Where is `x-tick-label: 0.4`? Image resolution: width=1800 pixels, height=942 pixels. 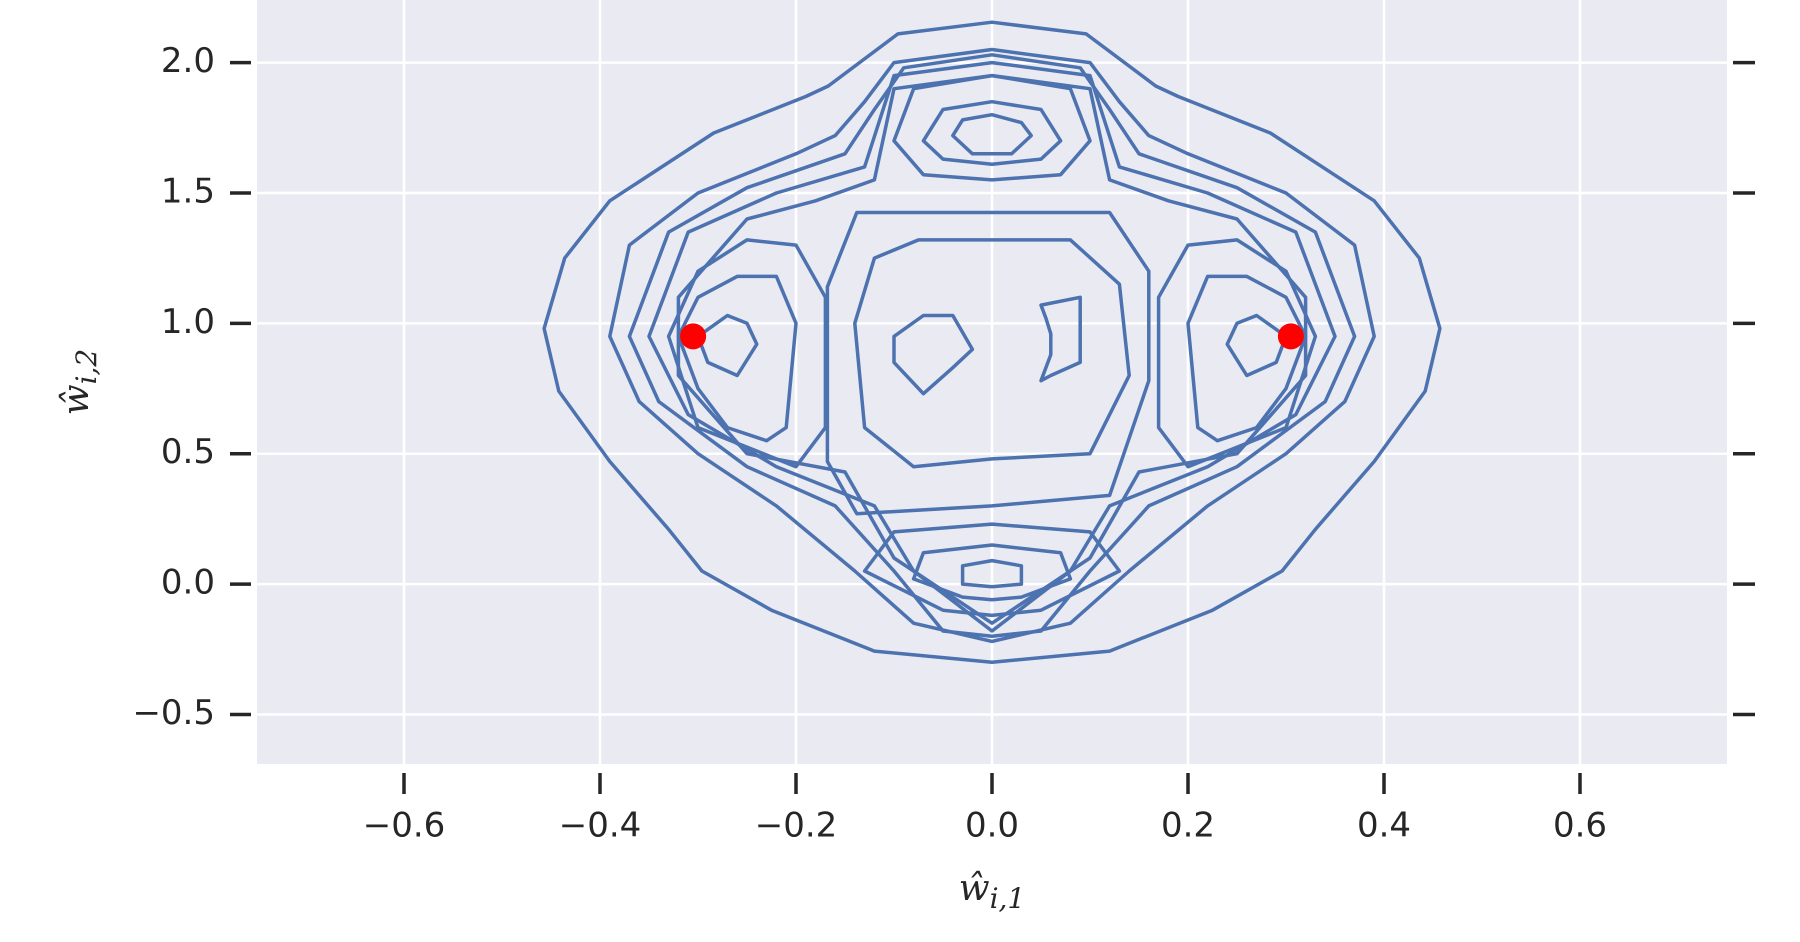 x-tick-label: 0.4 is located at coordinates (1384, 826).